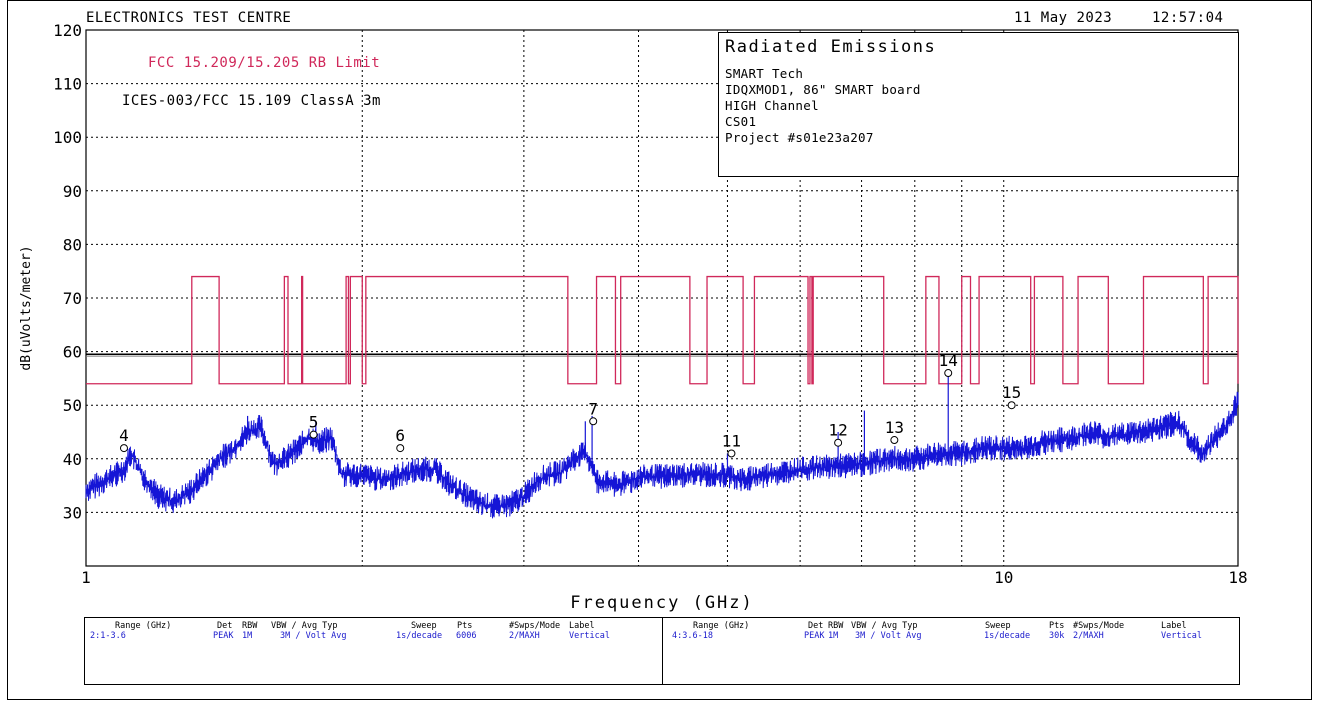  I want to click on y-tick-label: 30, so click(72, 512).